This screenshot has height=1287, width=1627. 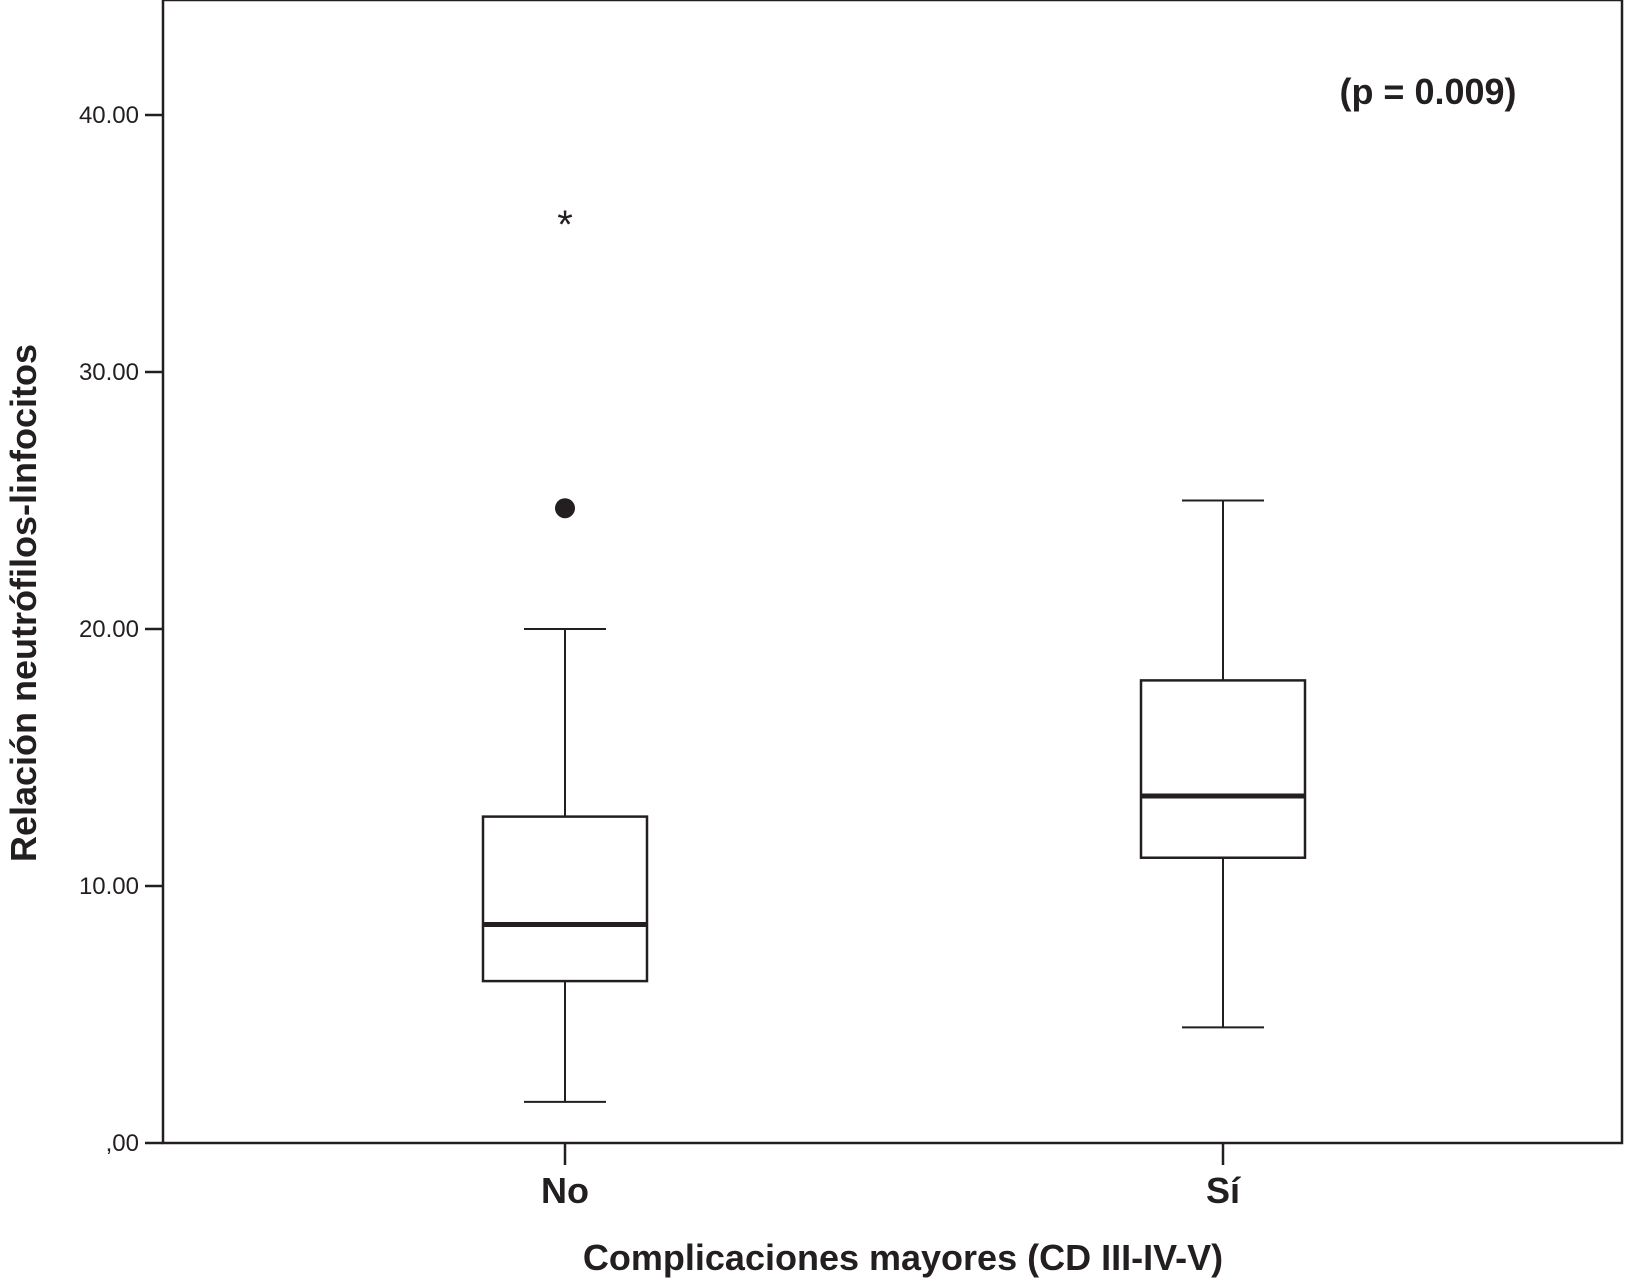 I want to click on box-group-No: *, so click(x=565, y=653).